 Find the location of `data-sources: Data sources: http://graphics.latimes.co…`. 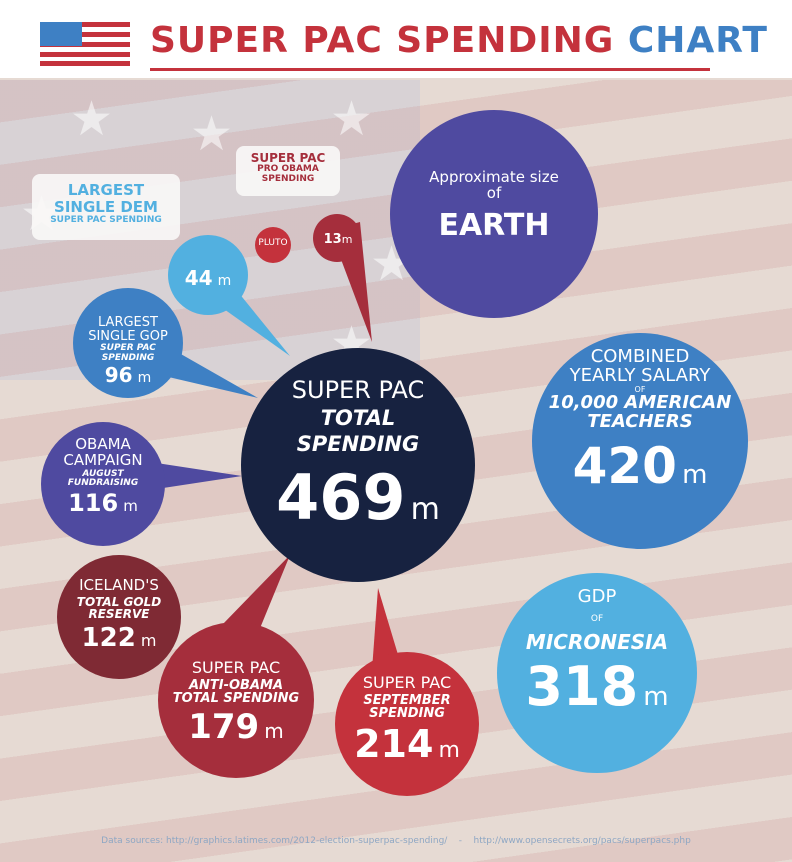

data-sources: Data sources: http://graphics.latimes.co… is located at coordinates (396, 841).